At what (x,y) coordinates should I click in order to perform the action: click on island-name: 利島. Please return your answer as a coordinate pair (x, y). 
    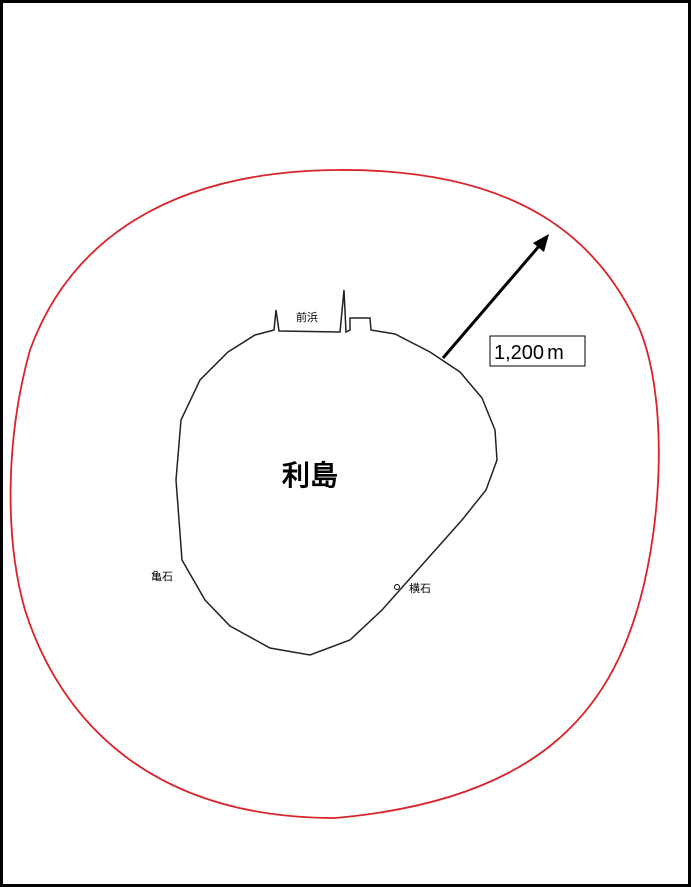
    Looking at the image, I should click on (310, 475).